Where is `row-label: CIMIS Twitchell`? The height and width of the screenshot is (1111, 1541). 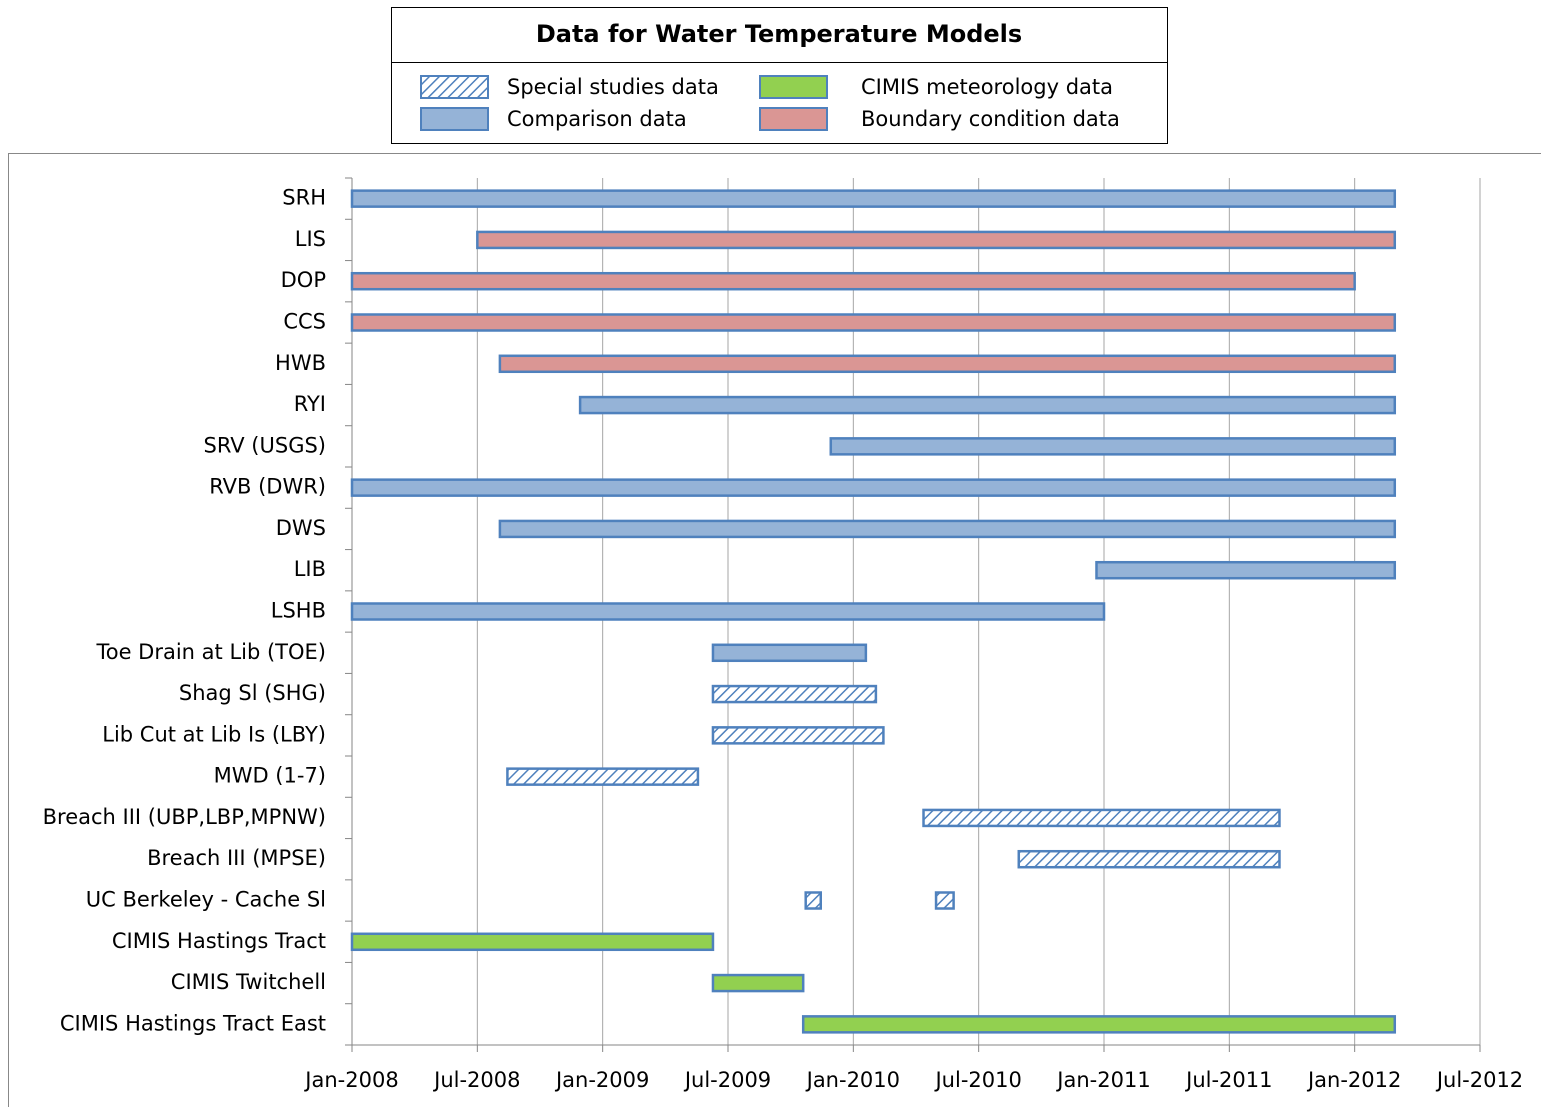 row-label: CIMIS Twitchell is located at coordinates (248, 982).